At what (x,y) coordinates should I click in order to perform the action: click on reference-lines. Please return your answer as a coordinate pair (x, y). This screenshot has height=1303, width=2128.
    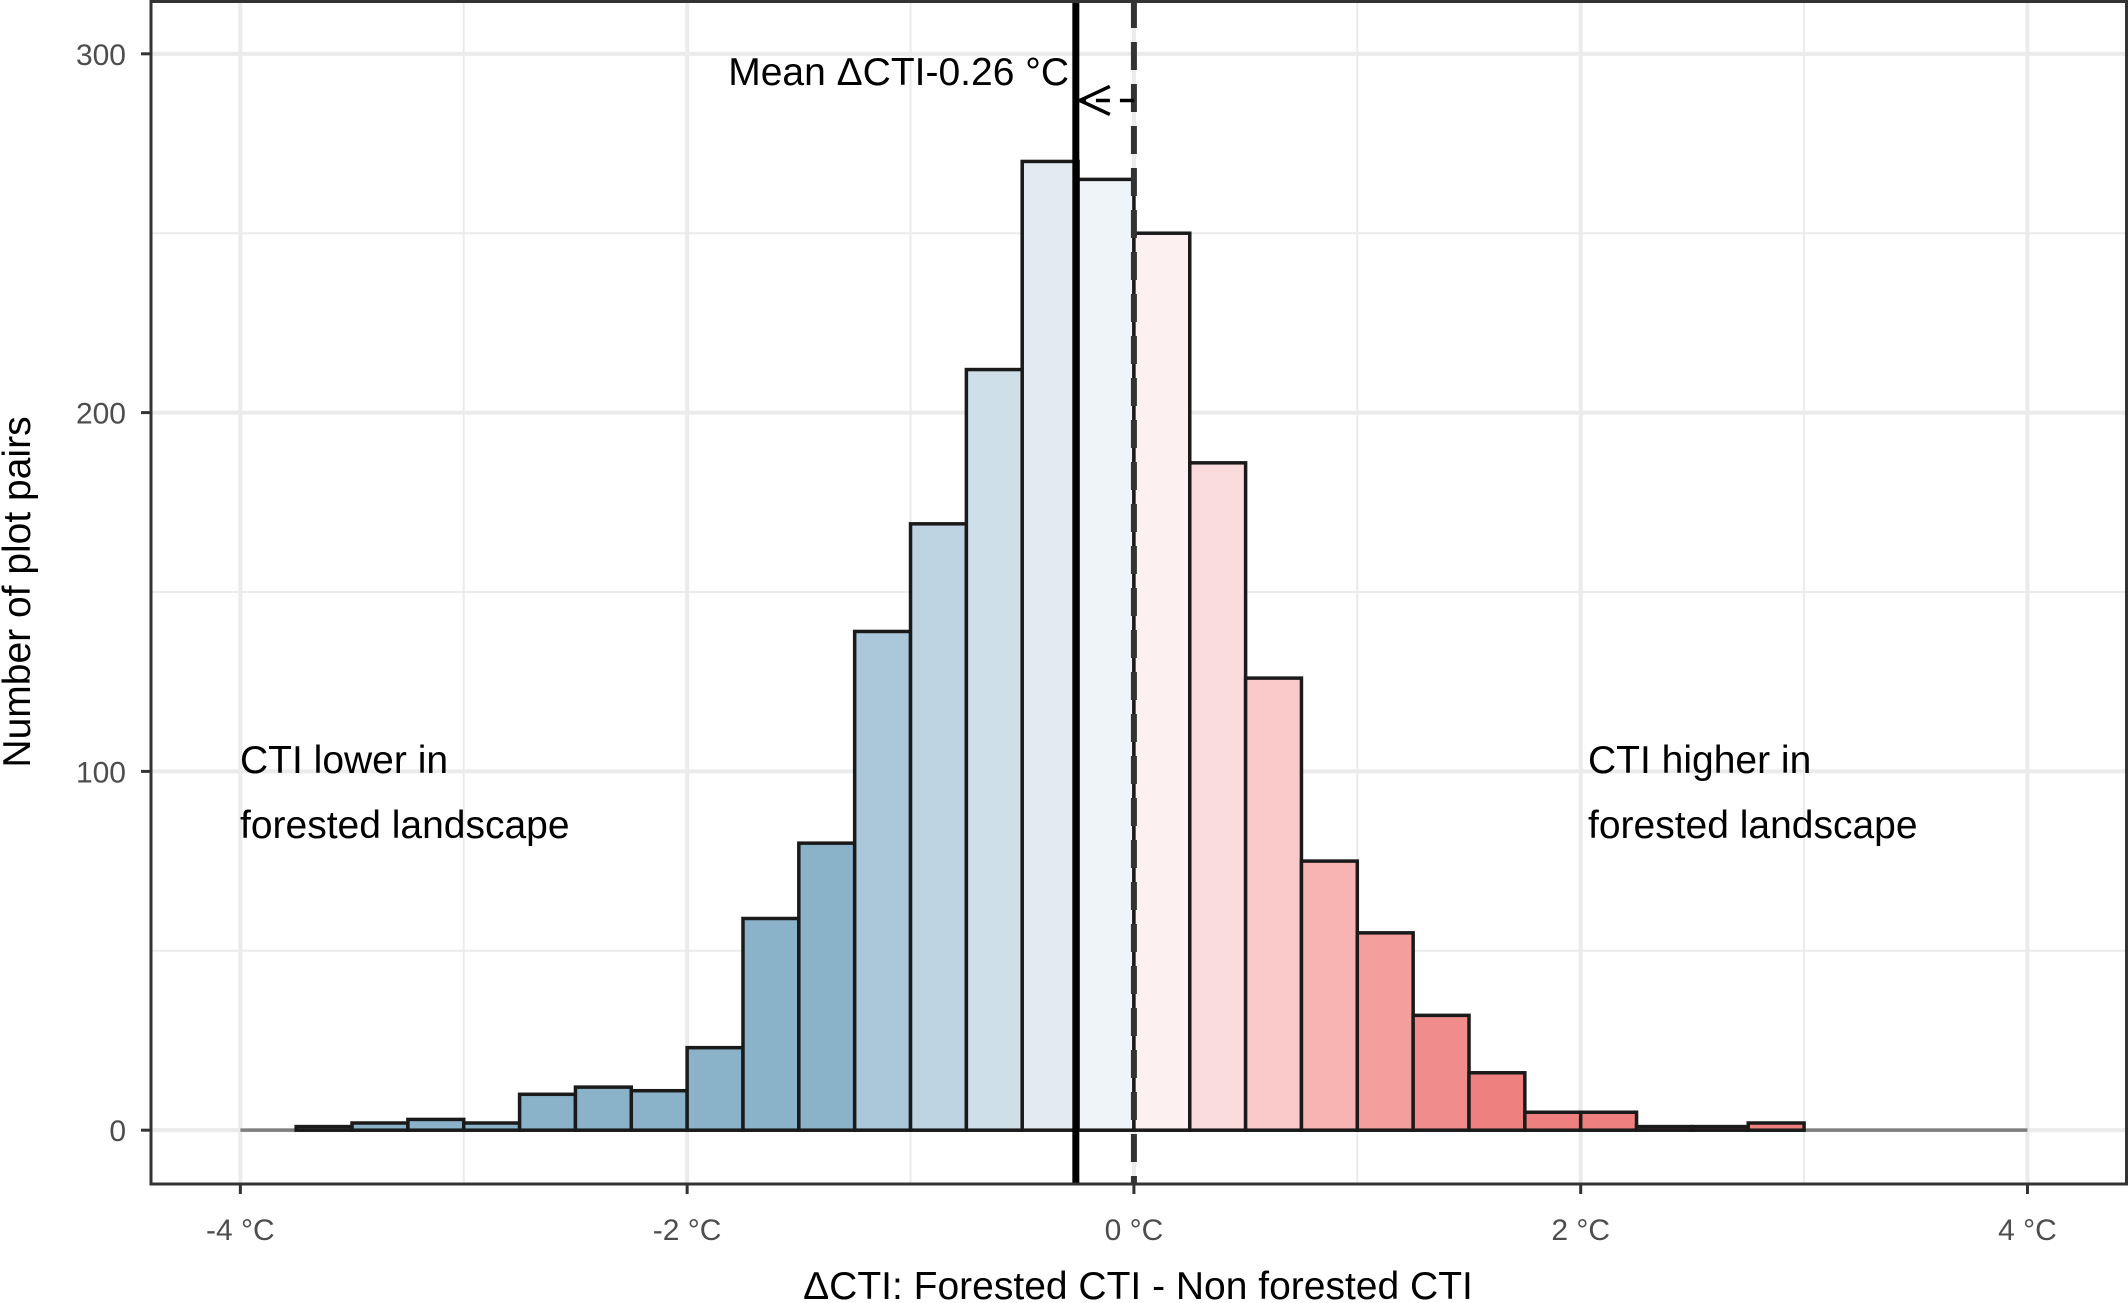
    Looking at the image, I should click on (1104, 592).